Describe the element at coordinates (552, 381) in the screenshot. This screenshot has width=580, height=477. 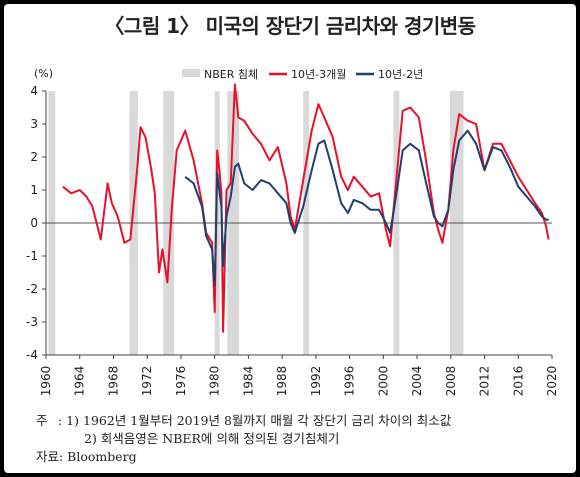
I see `x-tick-label-2020: 2020` at that location.